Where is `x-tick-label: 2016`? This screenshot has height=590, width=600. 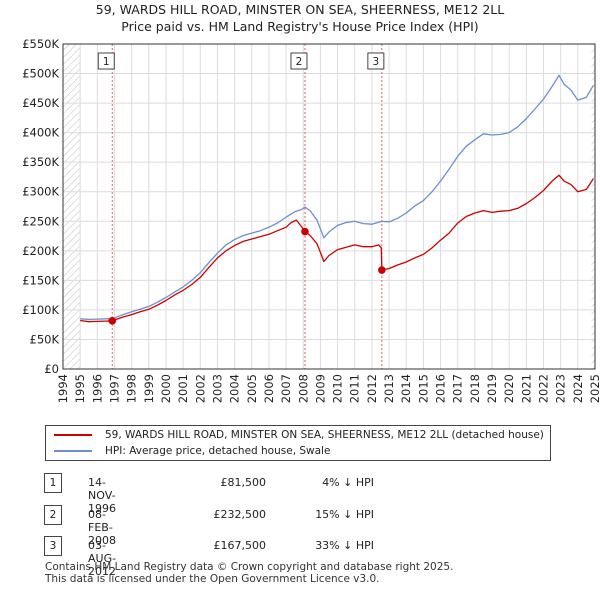
x-tick-label: 2016 is located at coordinates (441, 388).